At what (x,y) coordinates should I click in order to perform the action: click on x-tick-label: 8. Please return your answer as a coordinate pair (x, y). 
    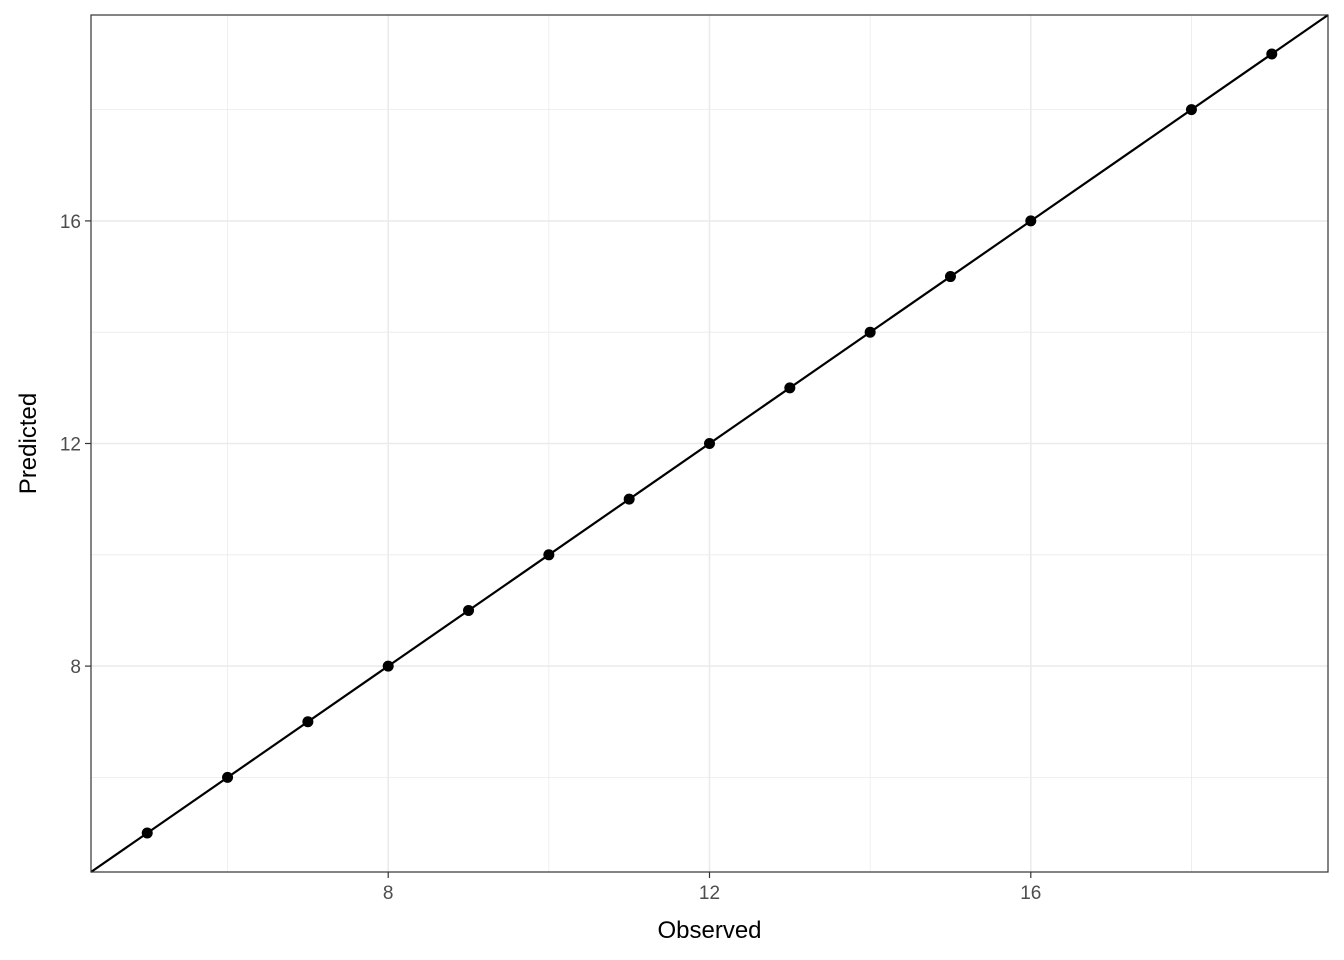
    Looking at the image, I should click on (388, 893).